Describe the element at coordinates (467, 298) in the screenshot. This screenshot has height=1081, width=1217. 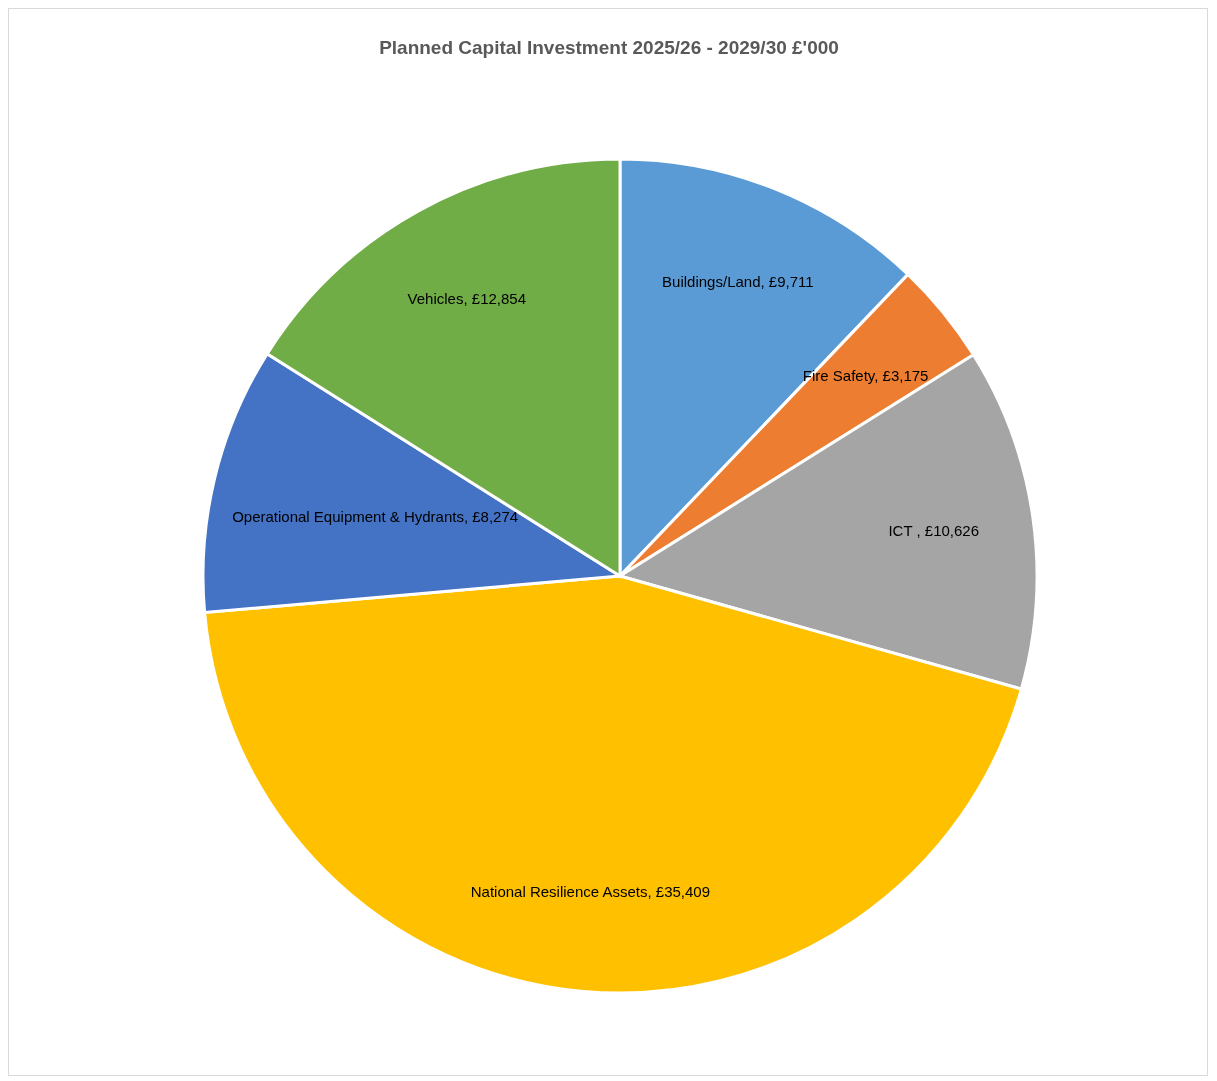
I see `slice-label: Vehicles, £12,854` at that location.